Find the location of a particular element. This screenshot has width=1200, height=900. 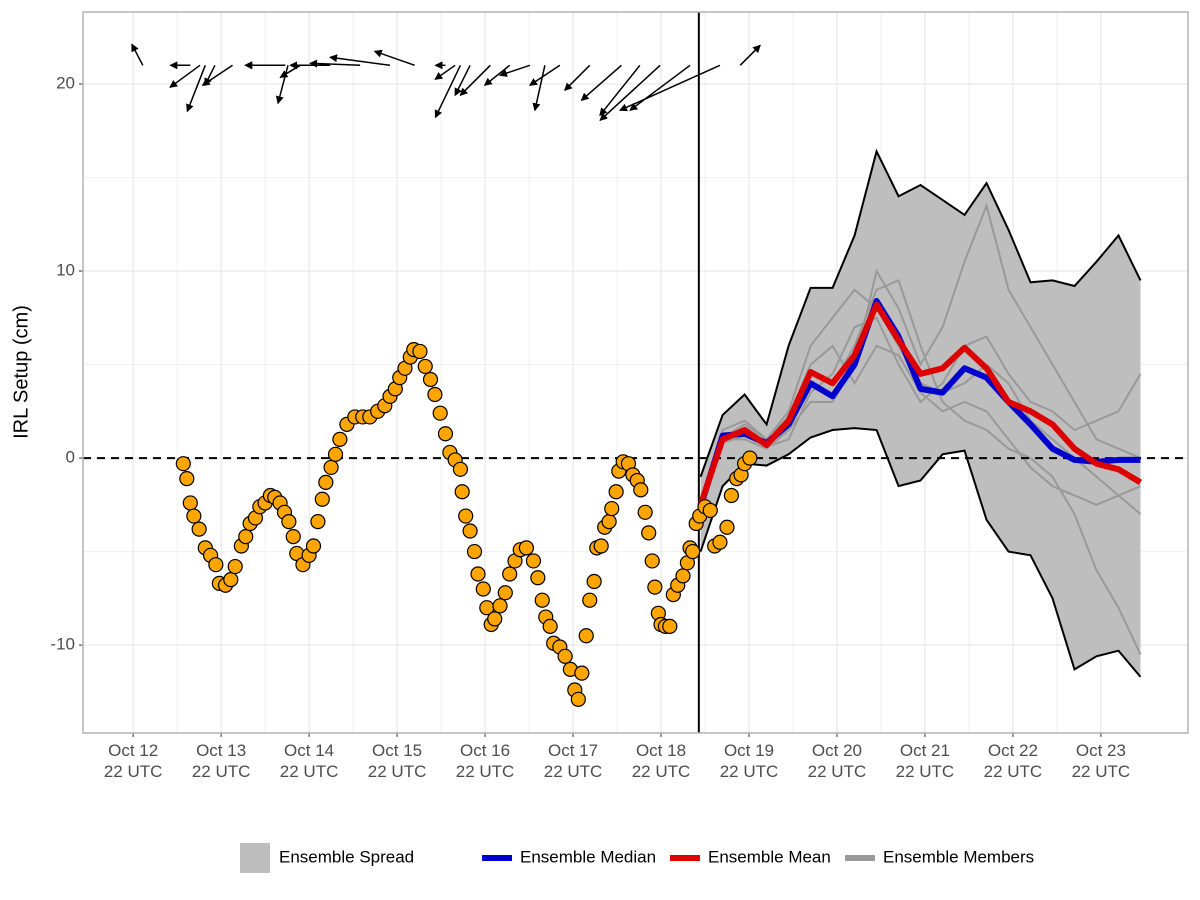

x-tick-label: Oct 17 22 UTC is located at coordinates (573, 761).